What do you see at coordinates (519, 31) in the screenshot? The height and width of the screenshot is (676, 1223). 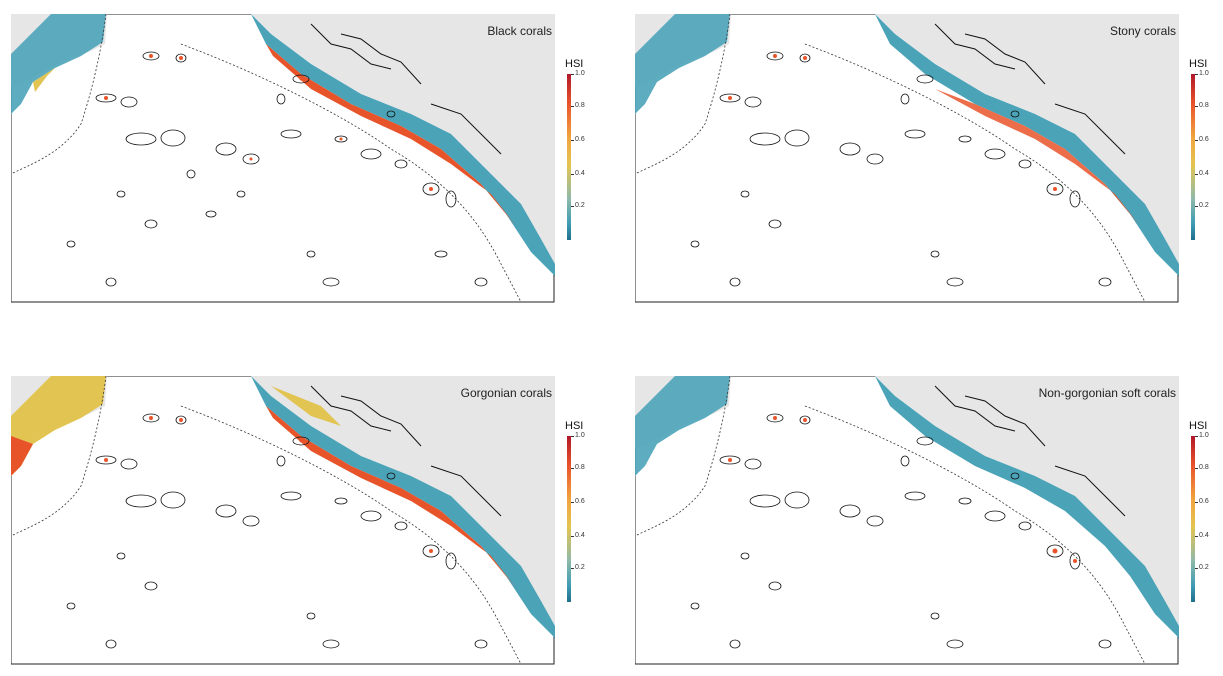 I see `panel-title: Black corals` at bounding box center [519, 31].